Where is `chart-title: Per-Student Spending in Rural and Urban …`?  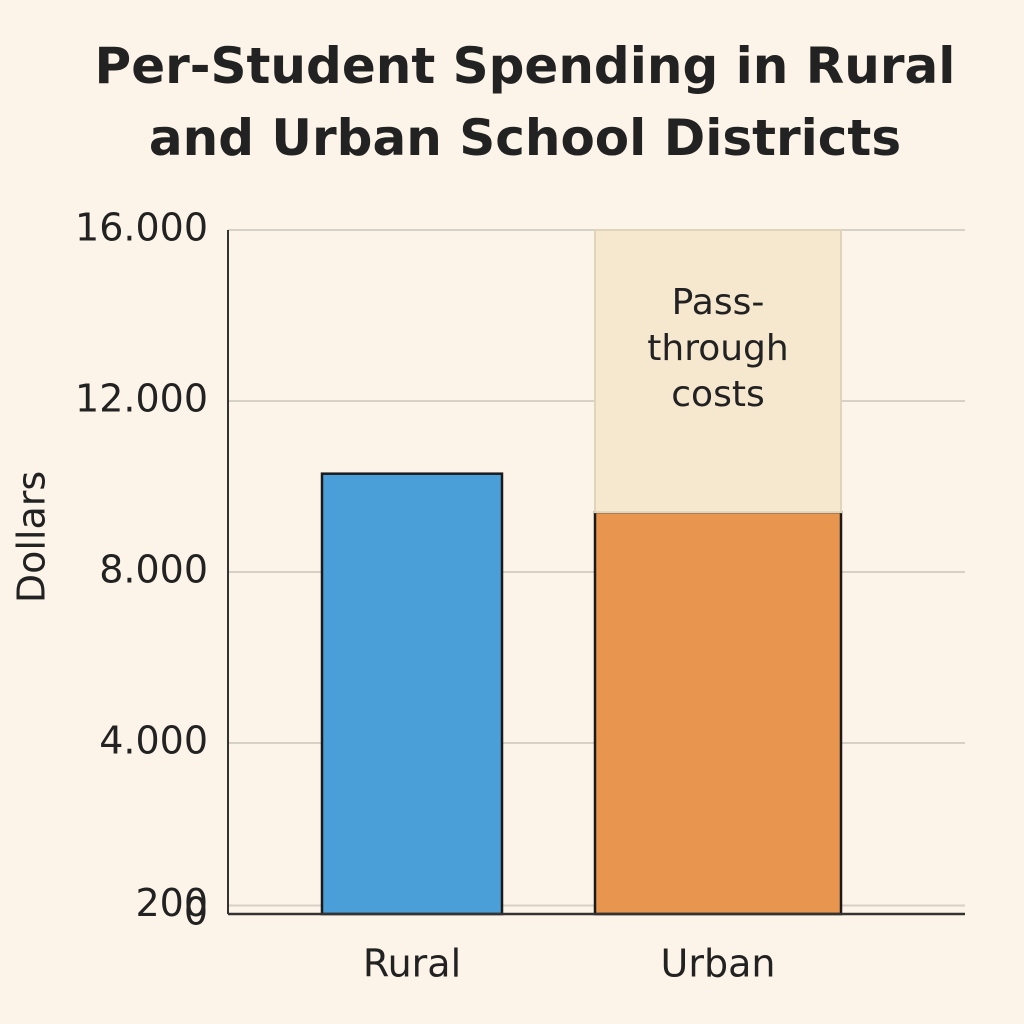 chart-title: Per-Student Spending in Rural and Urban … is located at coordinates (525, 102).